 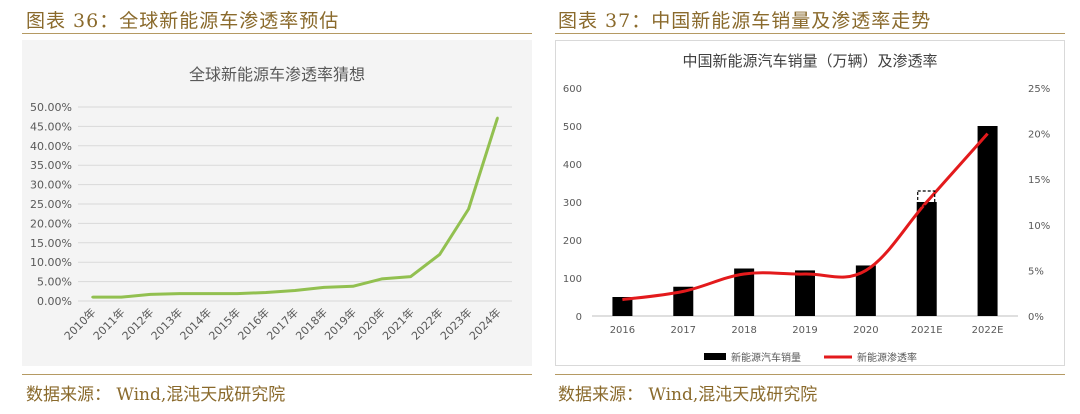 I want to click on y-tick-label: 40.00%, so click(x=51, y=146).